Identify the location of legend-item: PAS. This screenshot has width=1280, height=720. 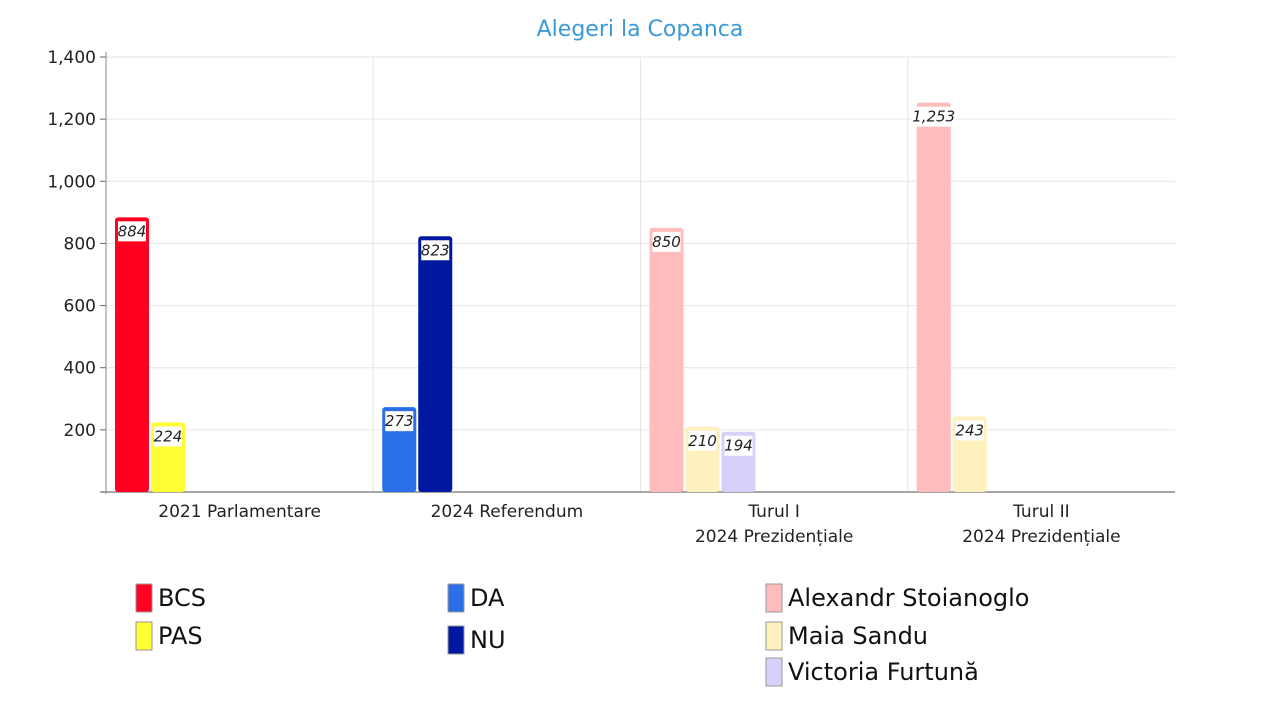
(180, 636).